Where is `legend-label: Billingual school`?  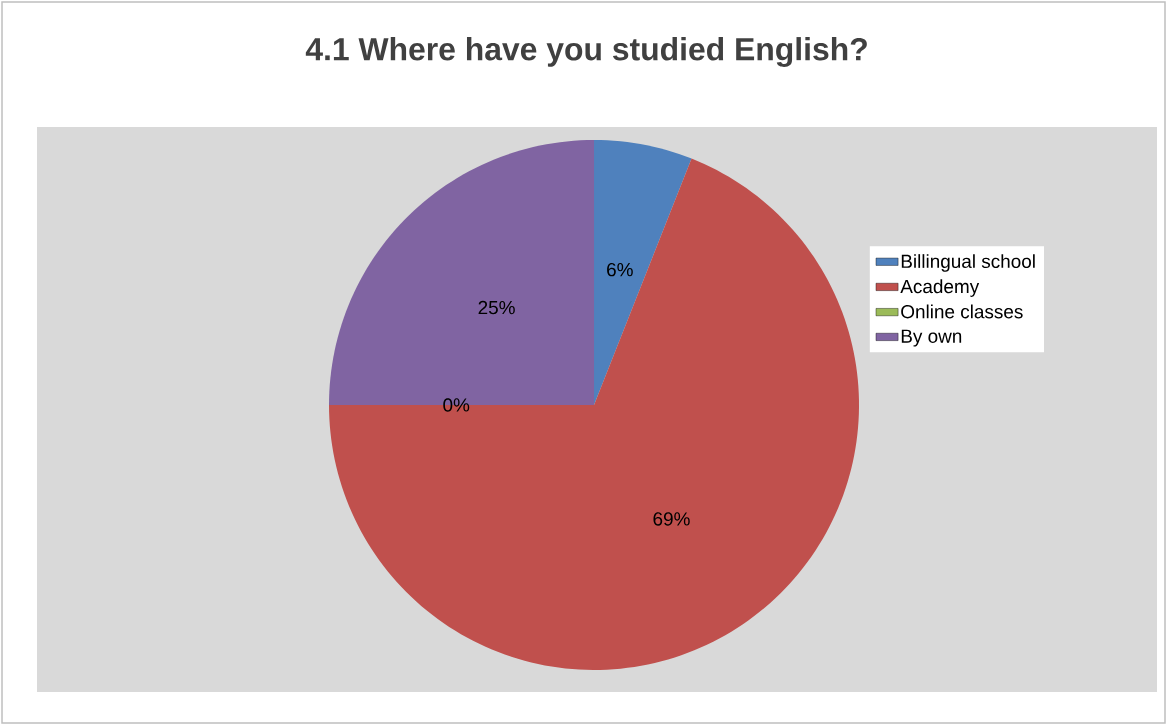 legend-label: Billingual school is located at coordinates (968, 263).